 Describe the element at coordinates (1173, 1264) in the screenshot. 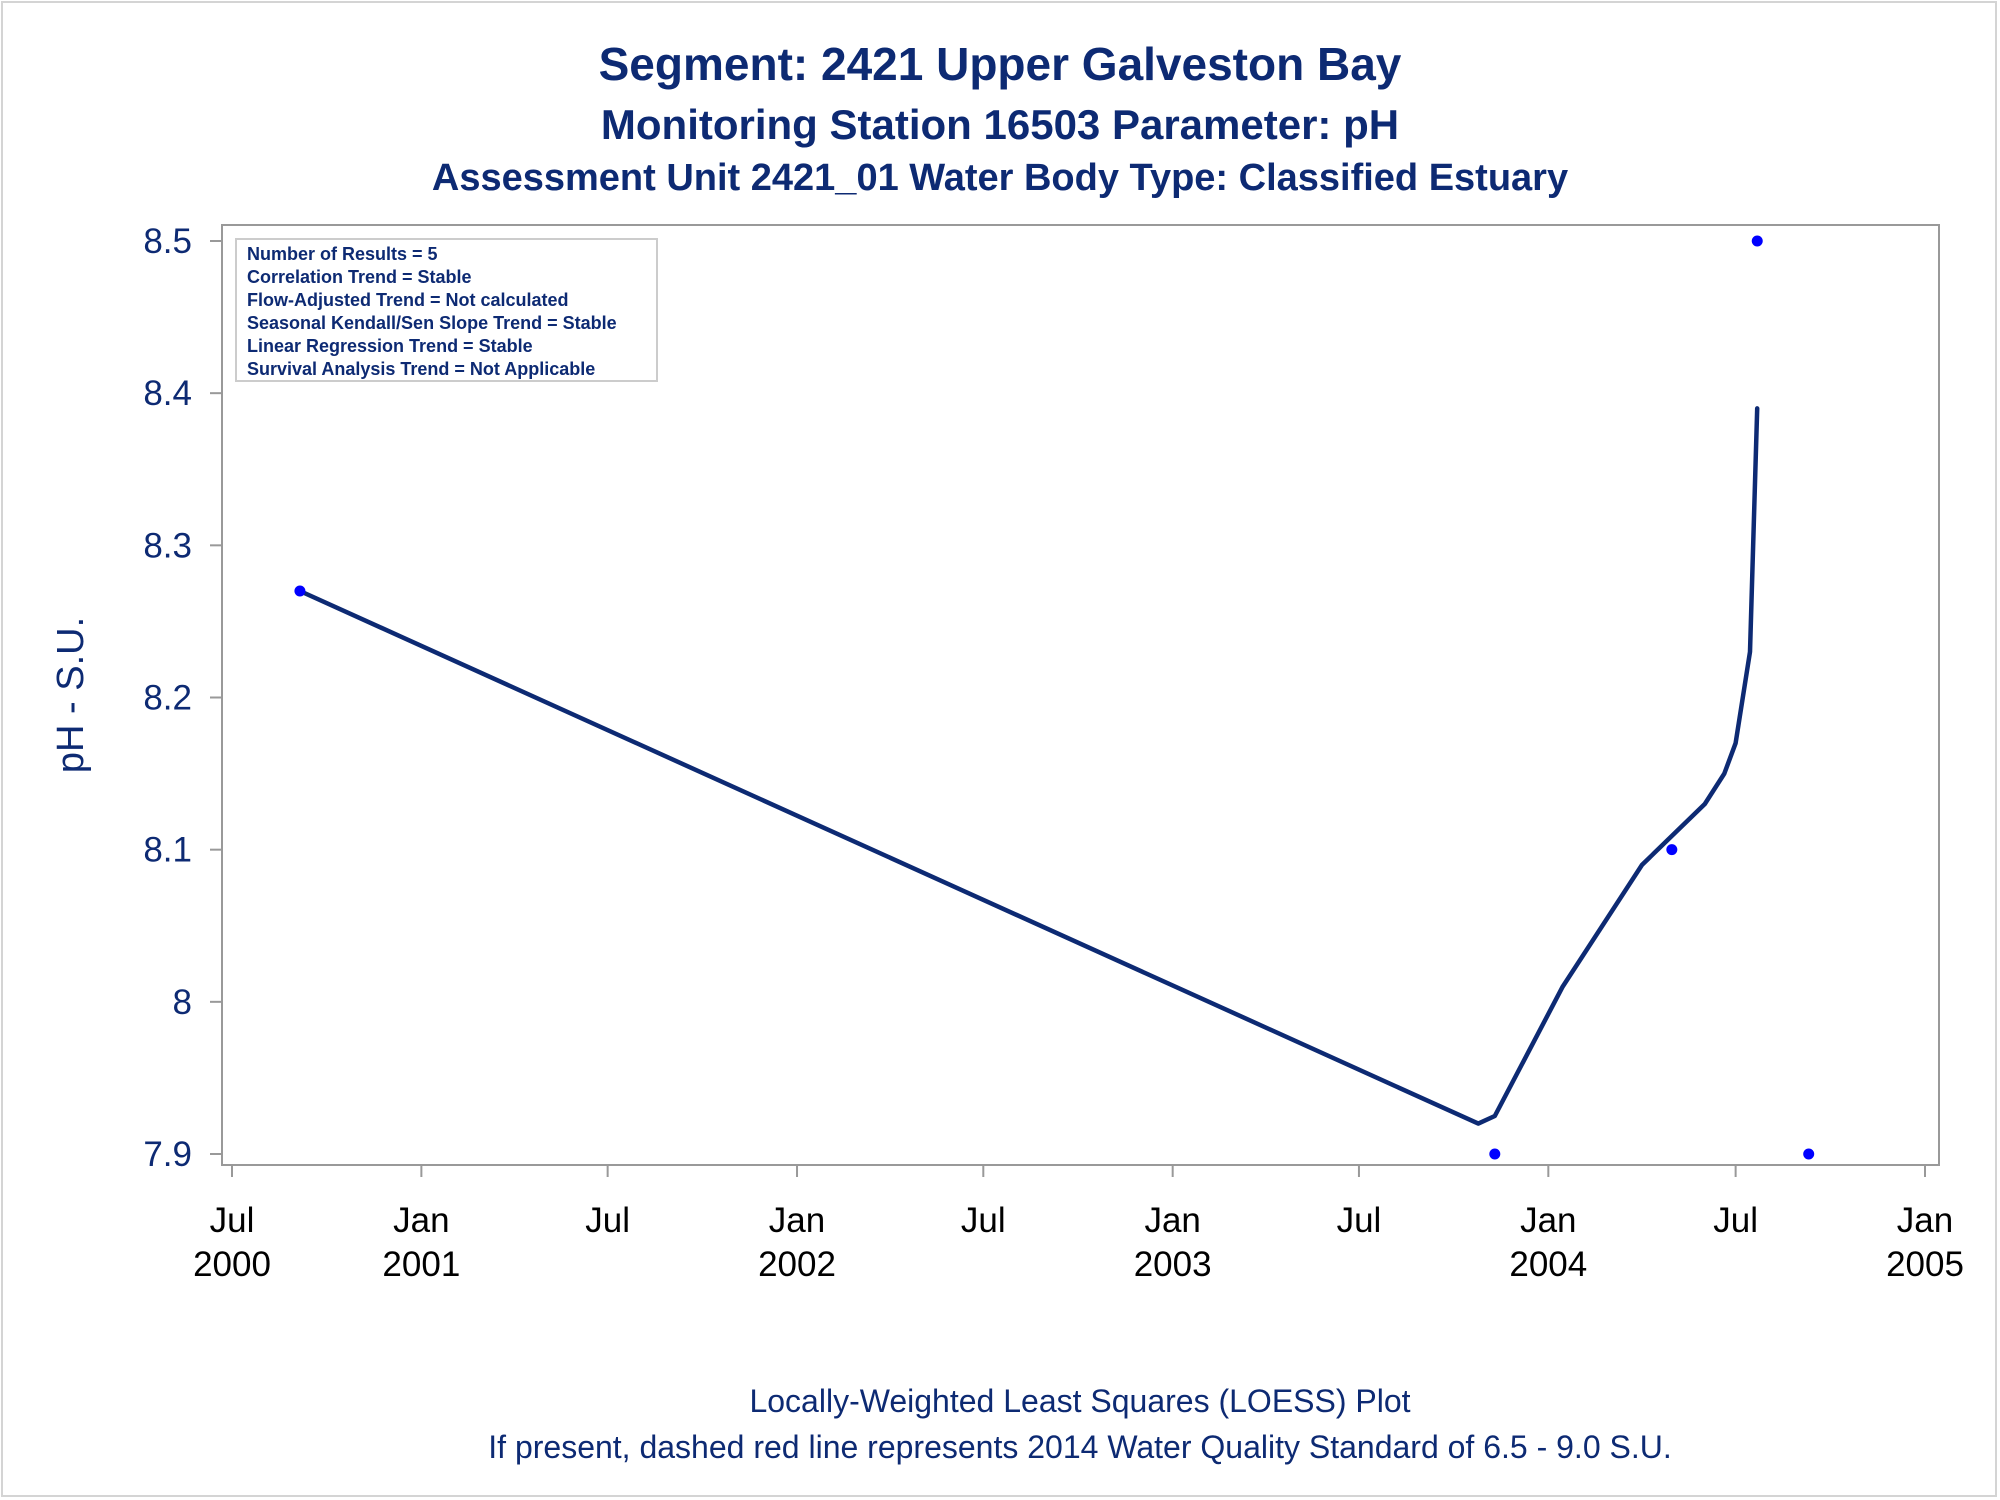

I see `x-tick-year-5: 2003` at that location.